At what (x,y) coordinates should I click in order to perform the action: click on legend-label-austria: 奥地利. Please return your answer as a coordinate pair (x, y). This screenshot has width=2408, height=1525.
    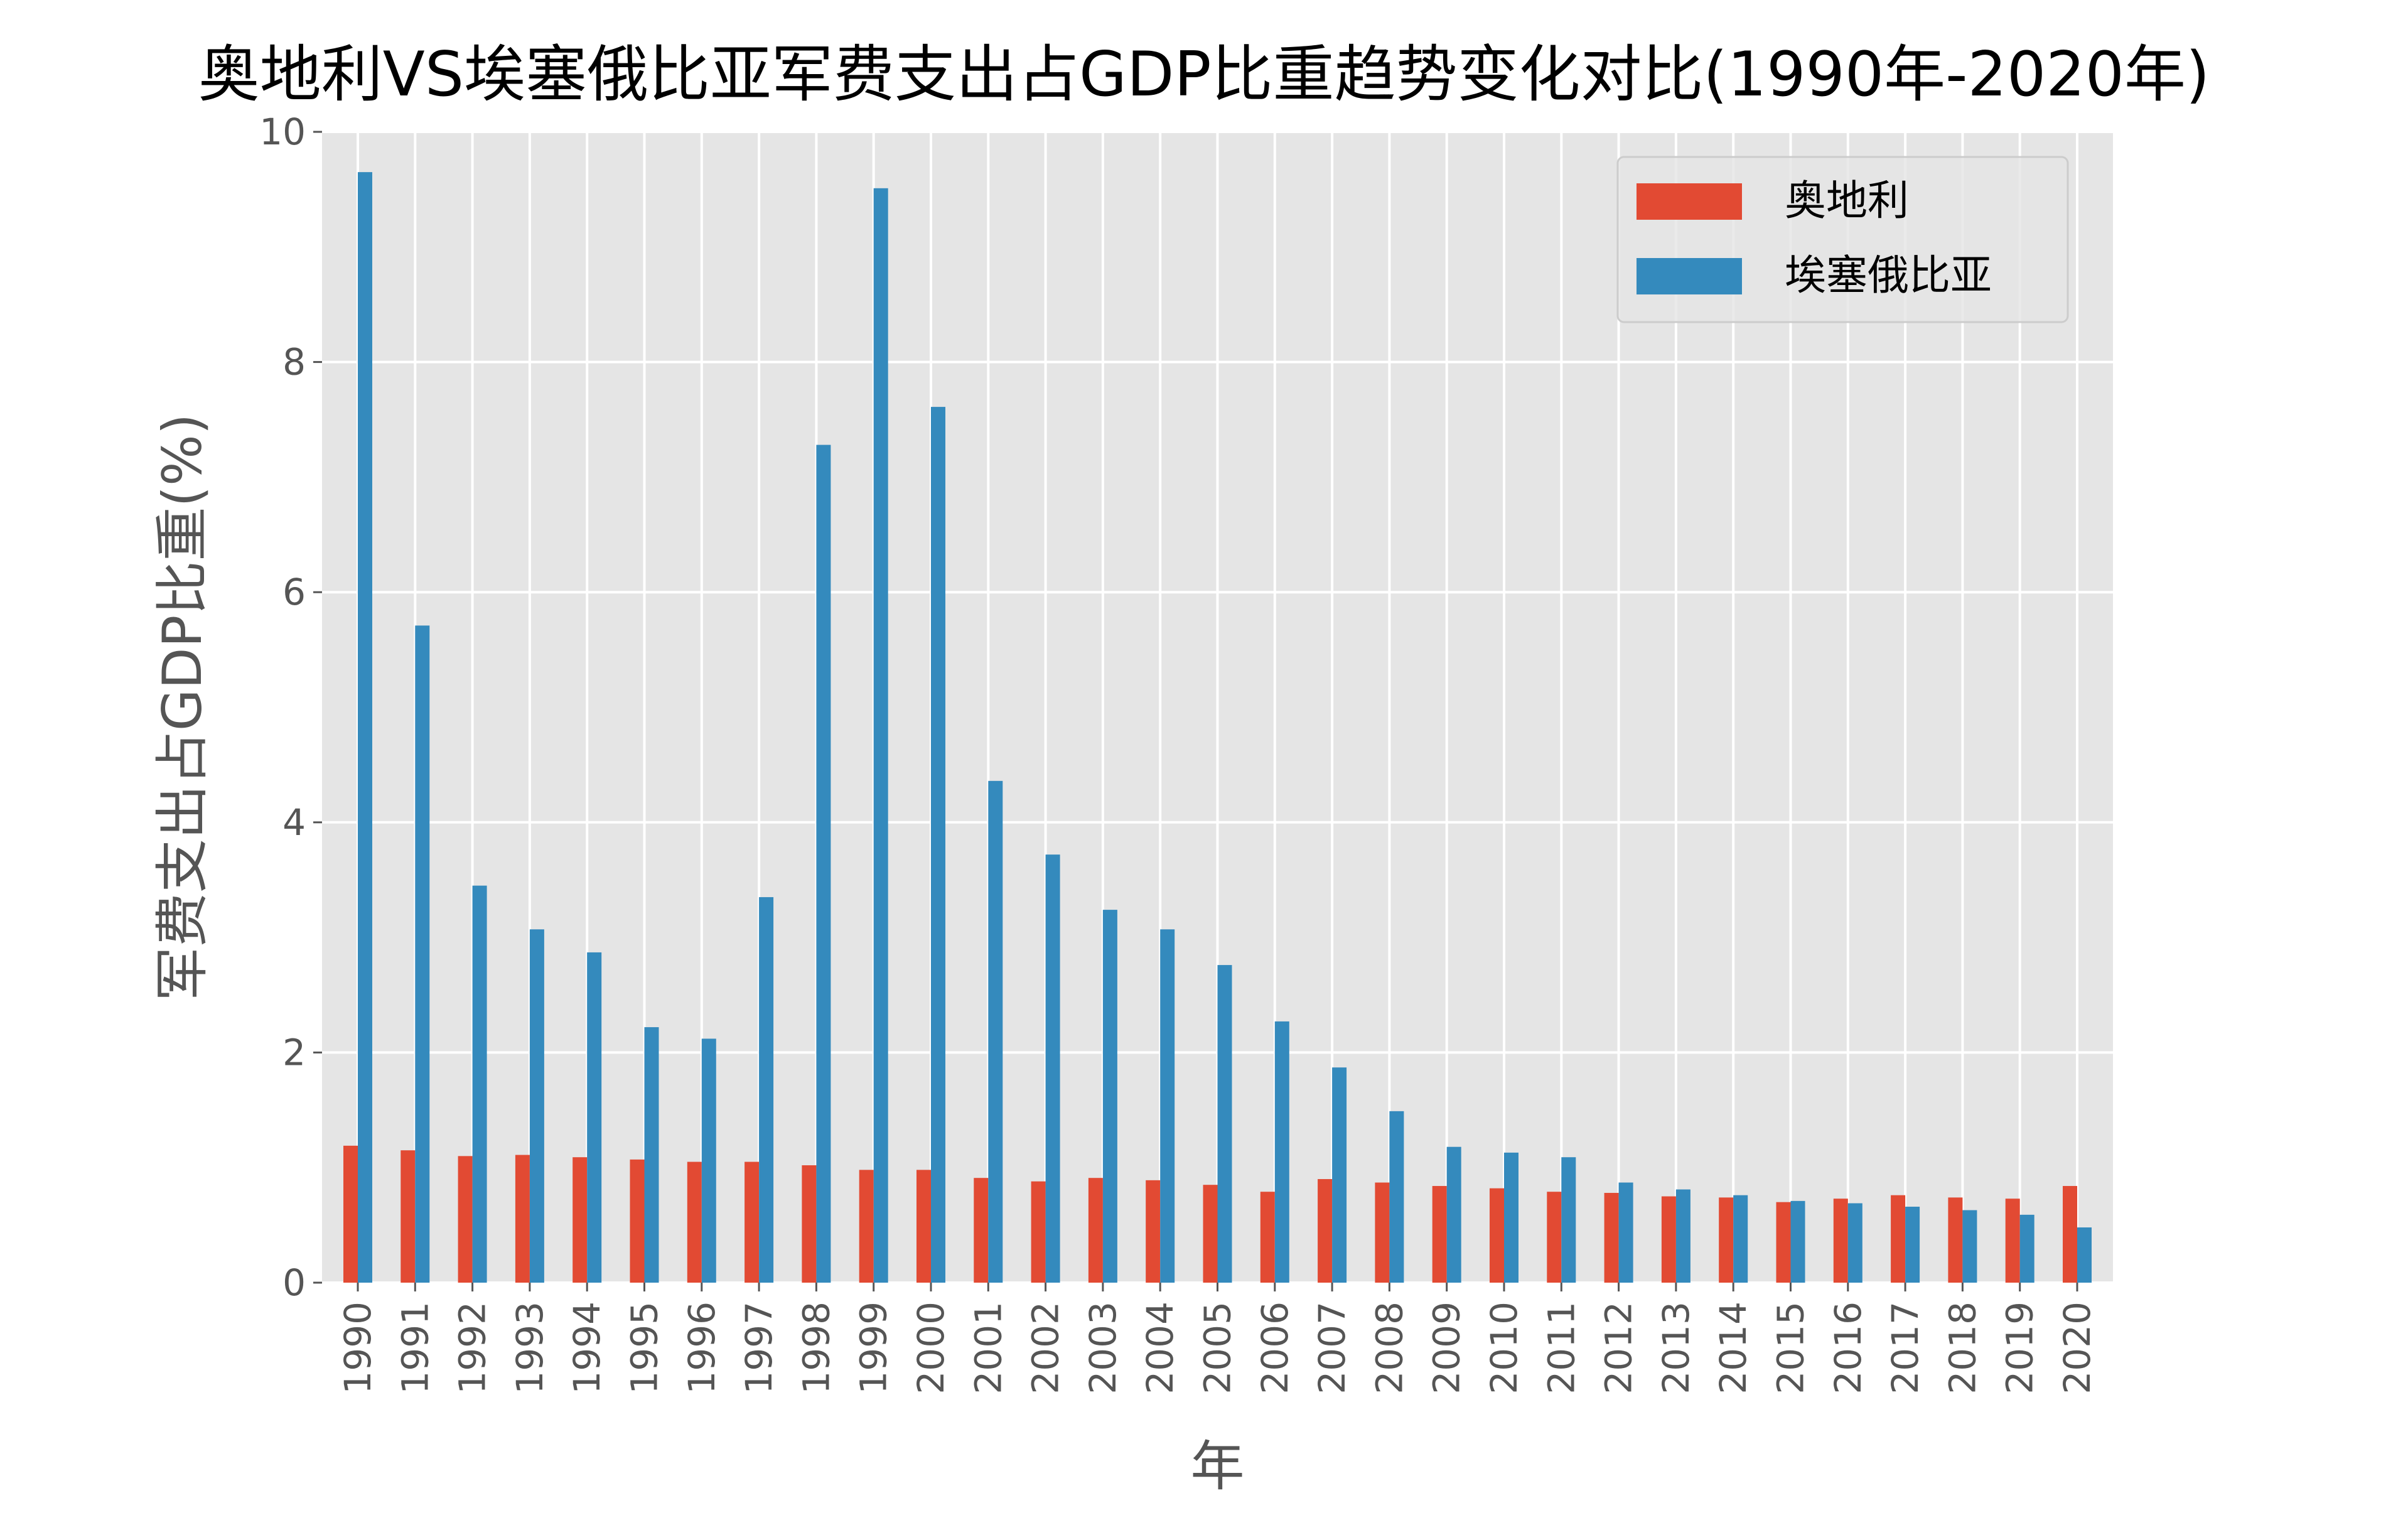
    Looking at the image, I should click on (1847, 201).